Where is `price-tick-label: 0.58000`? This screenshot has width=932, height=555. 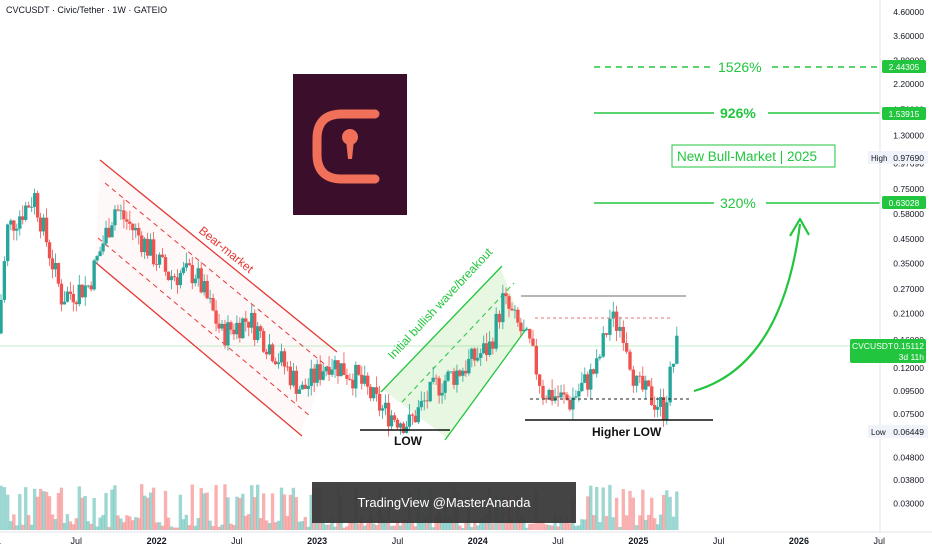 price-tick-label: 0.58000 is located at coordinates (908, 214).